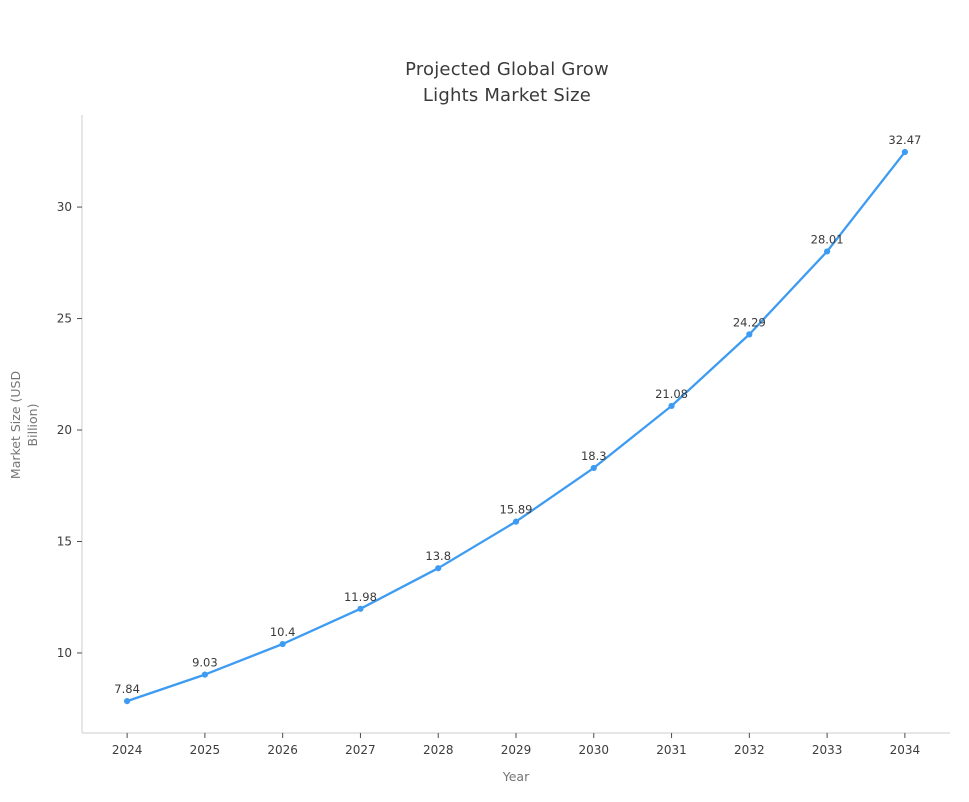 The height and width of the screenshot is (802, 969). Describe the element at coordinates (749, 750) in the screenshot. I see `x-tick-label: 2032` at that location.